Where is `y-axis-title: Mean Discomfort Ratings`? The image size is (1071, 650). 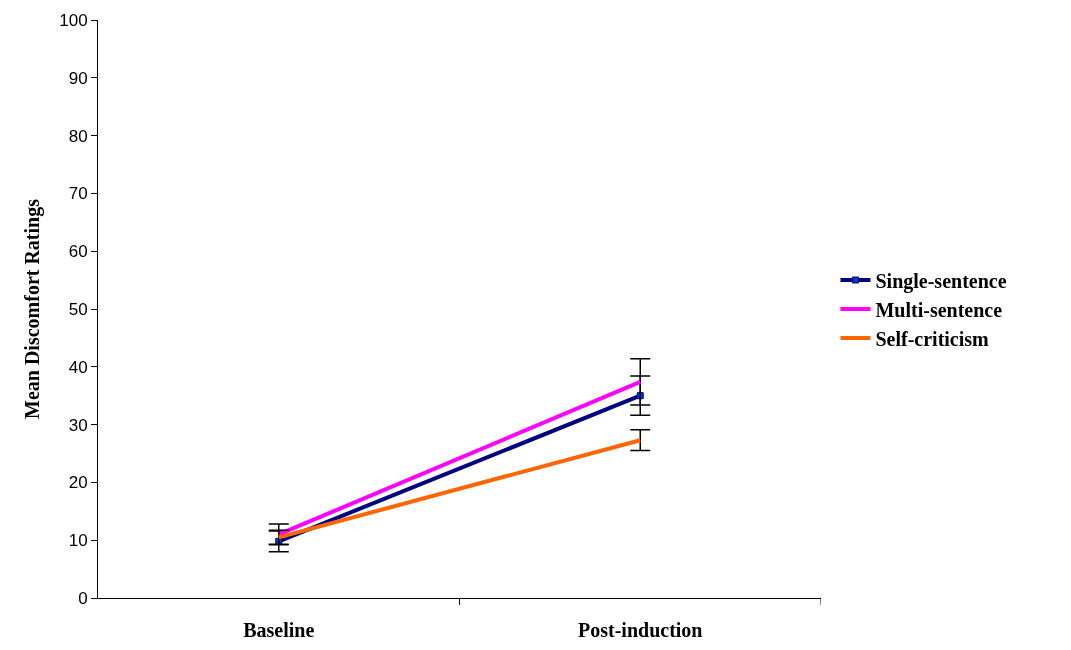
y-axis-title: Mean Discomfort Ratings is located at coordinates (32, 308).